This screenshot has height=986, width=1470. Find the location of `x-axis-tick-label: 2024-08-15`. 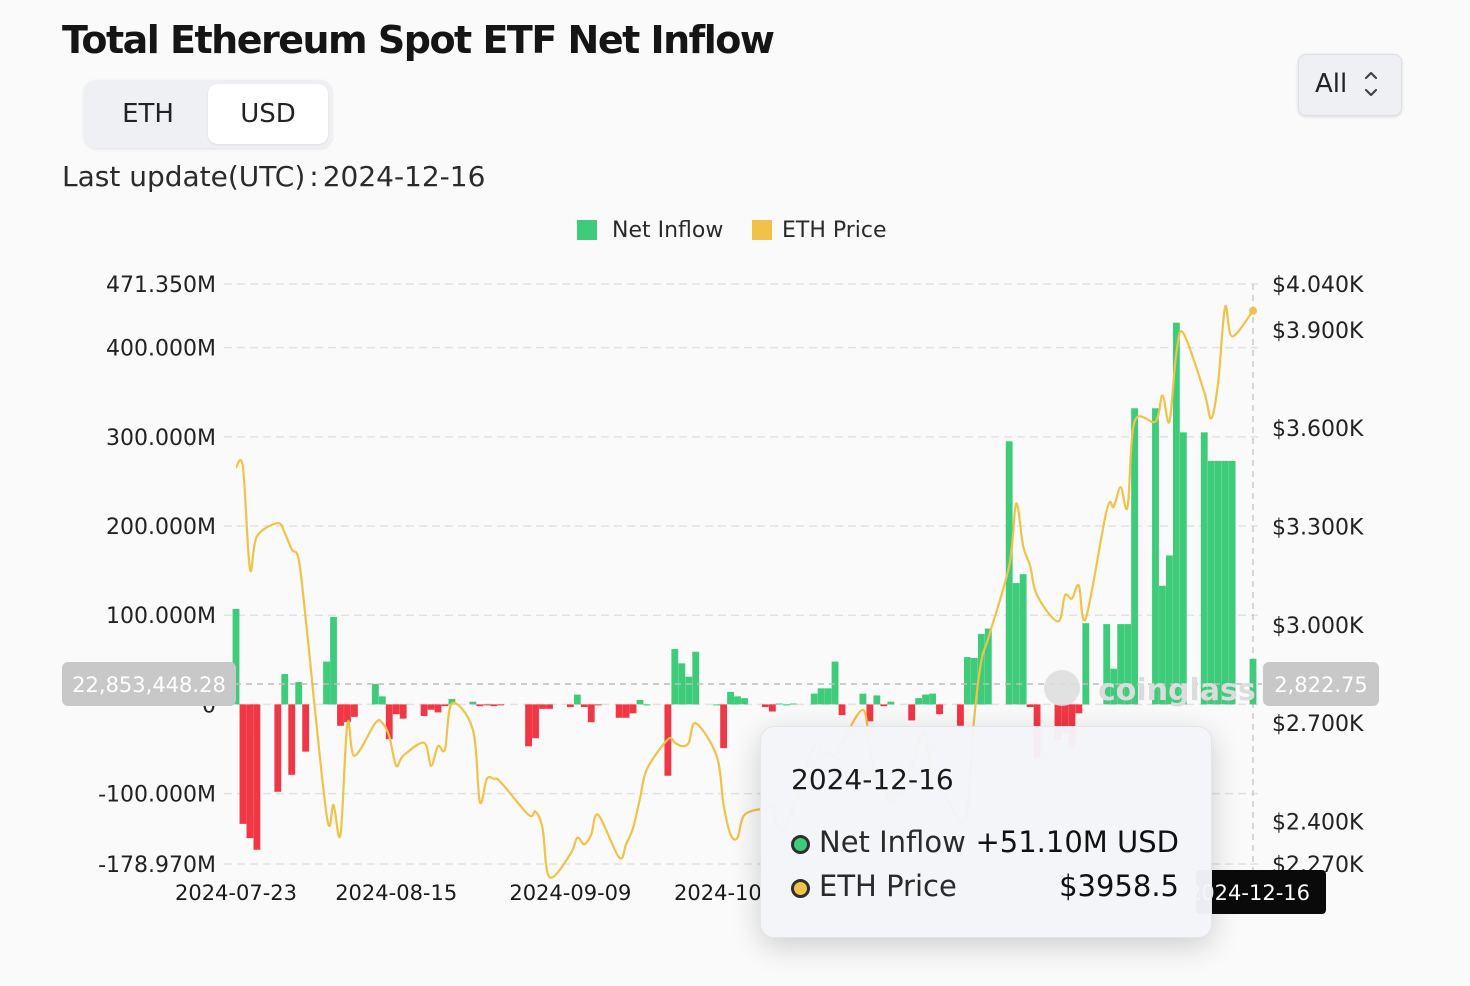

x-axis-tick-label: 2024-08-15 is located at coordinates (396, 893).